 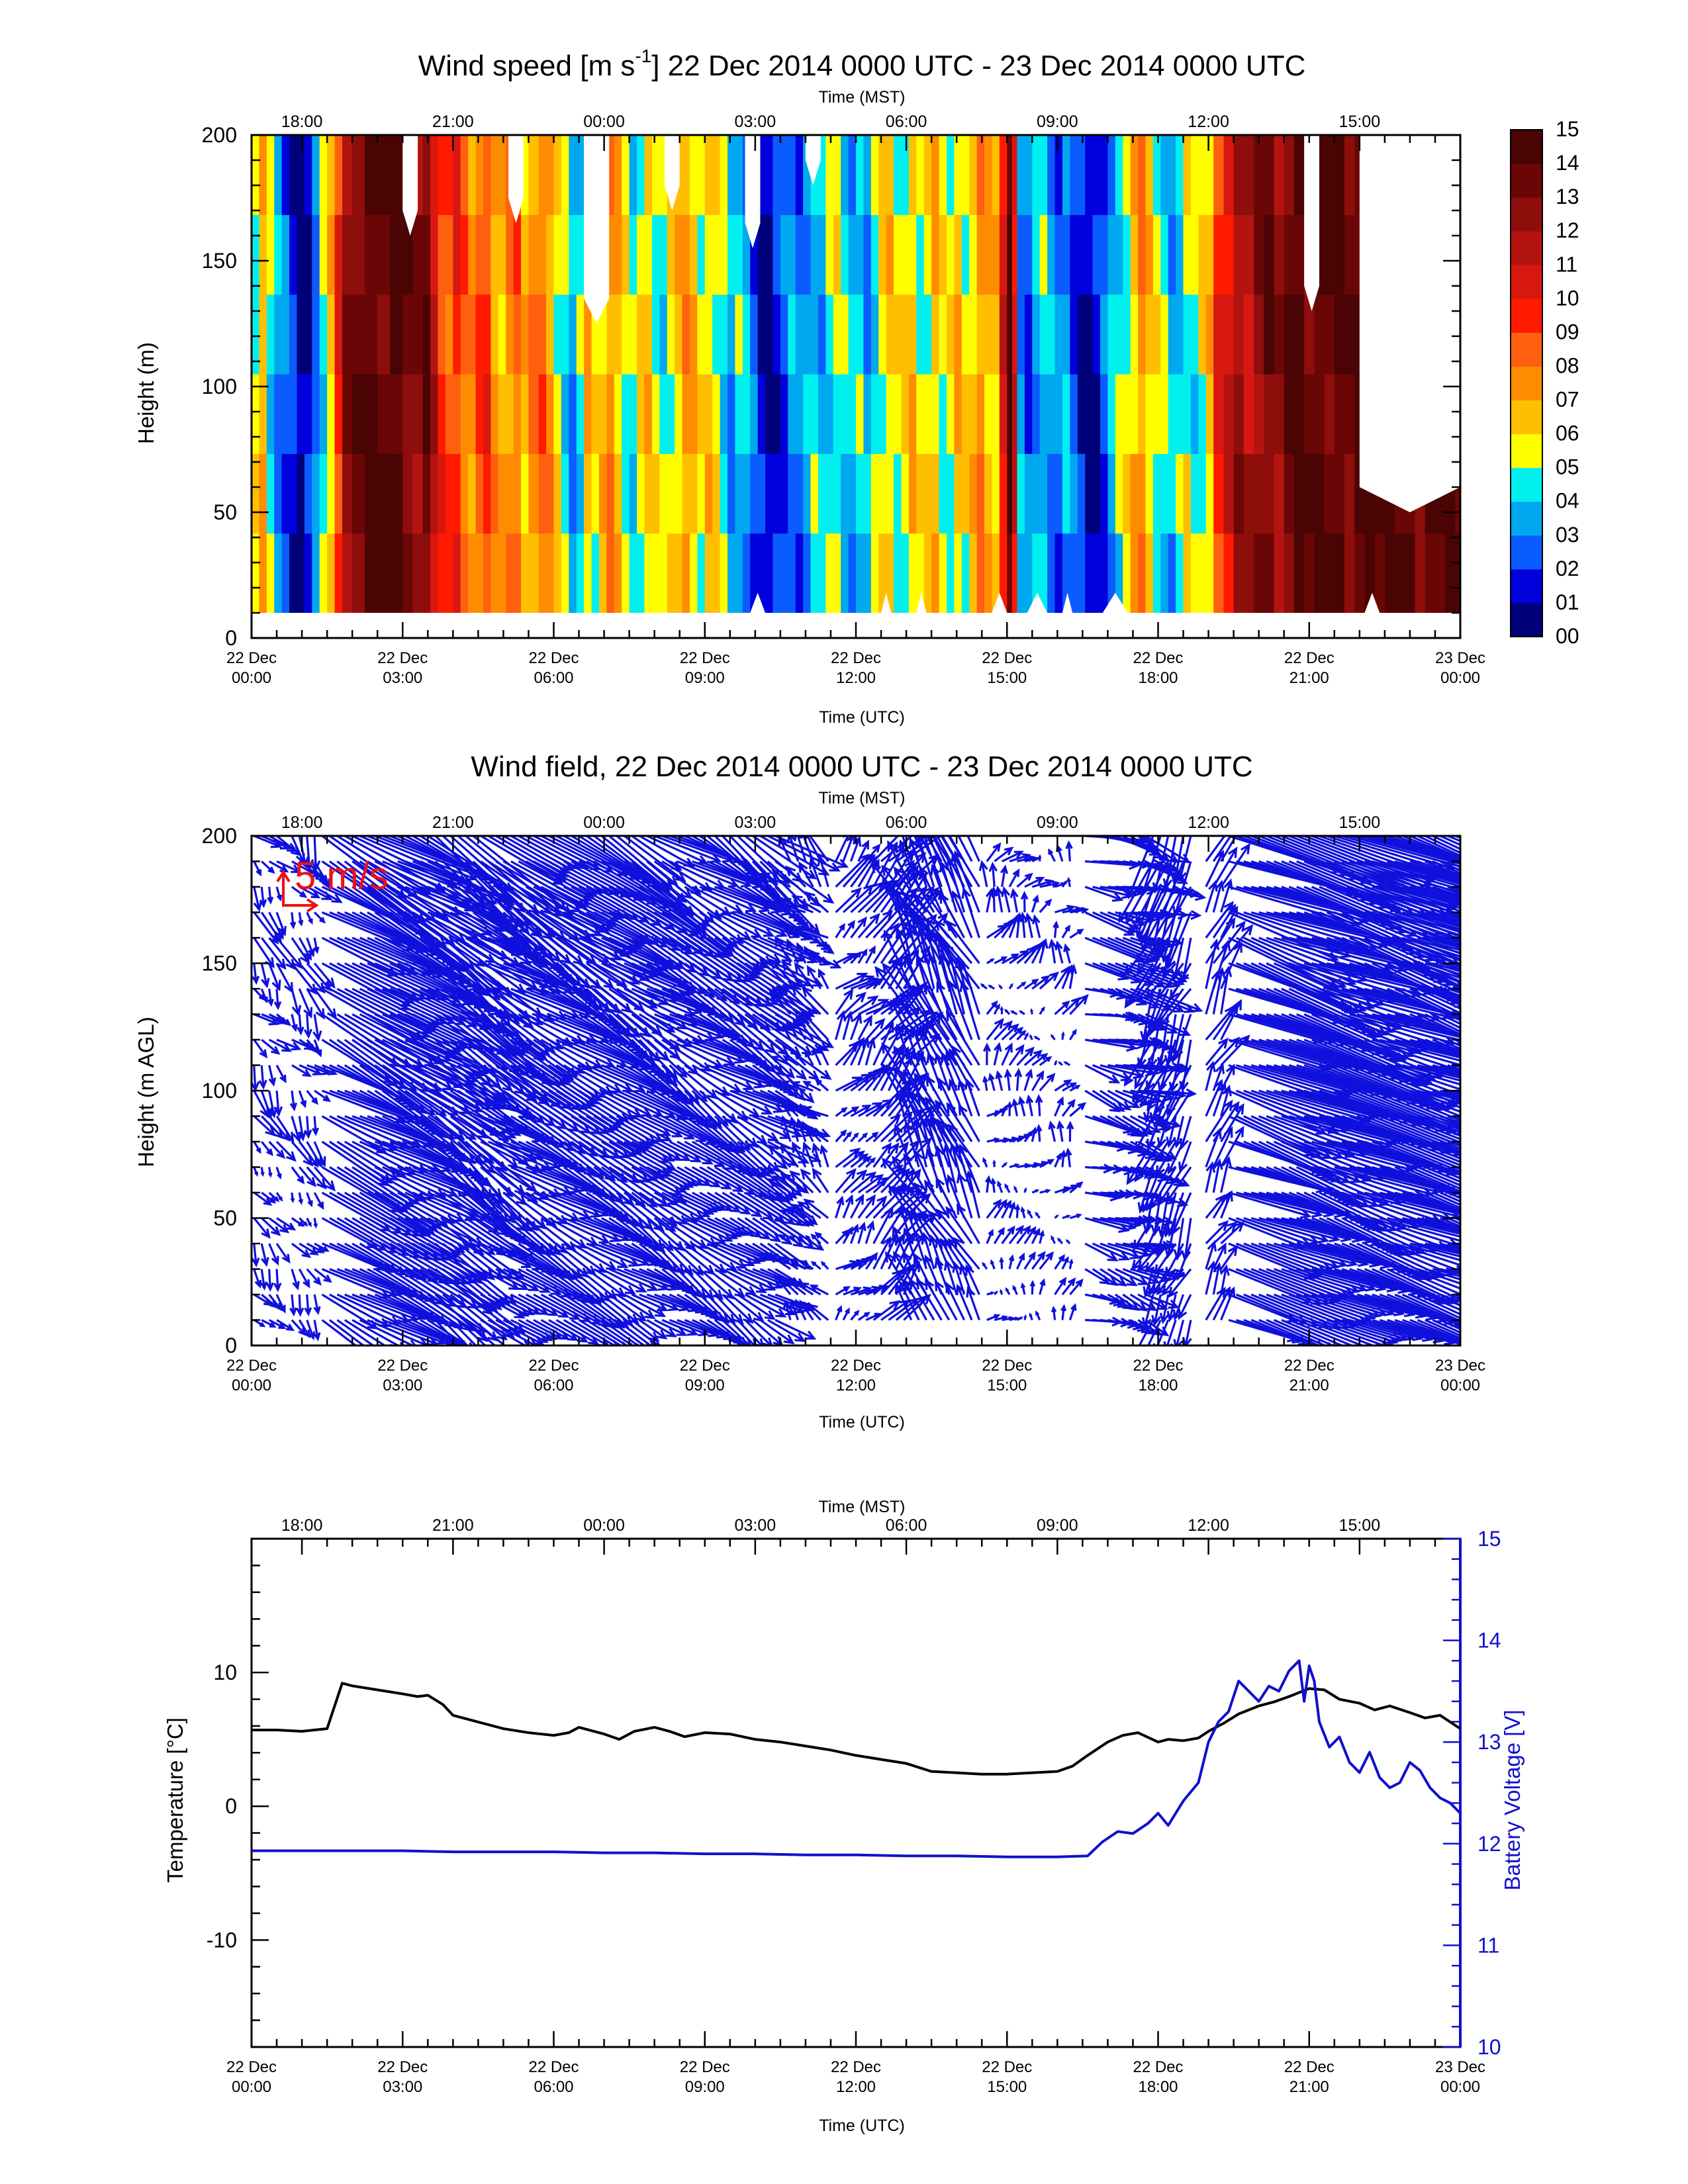 I want to click on colorbar-swatch, so click(x=1526, y=451).